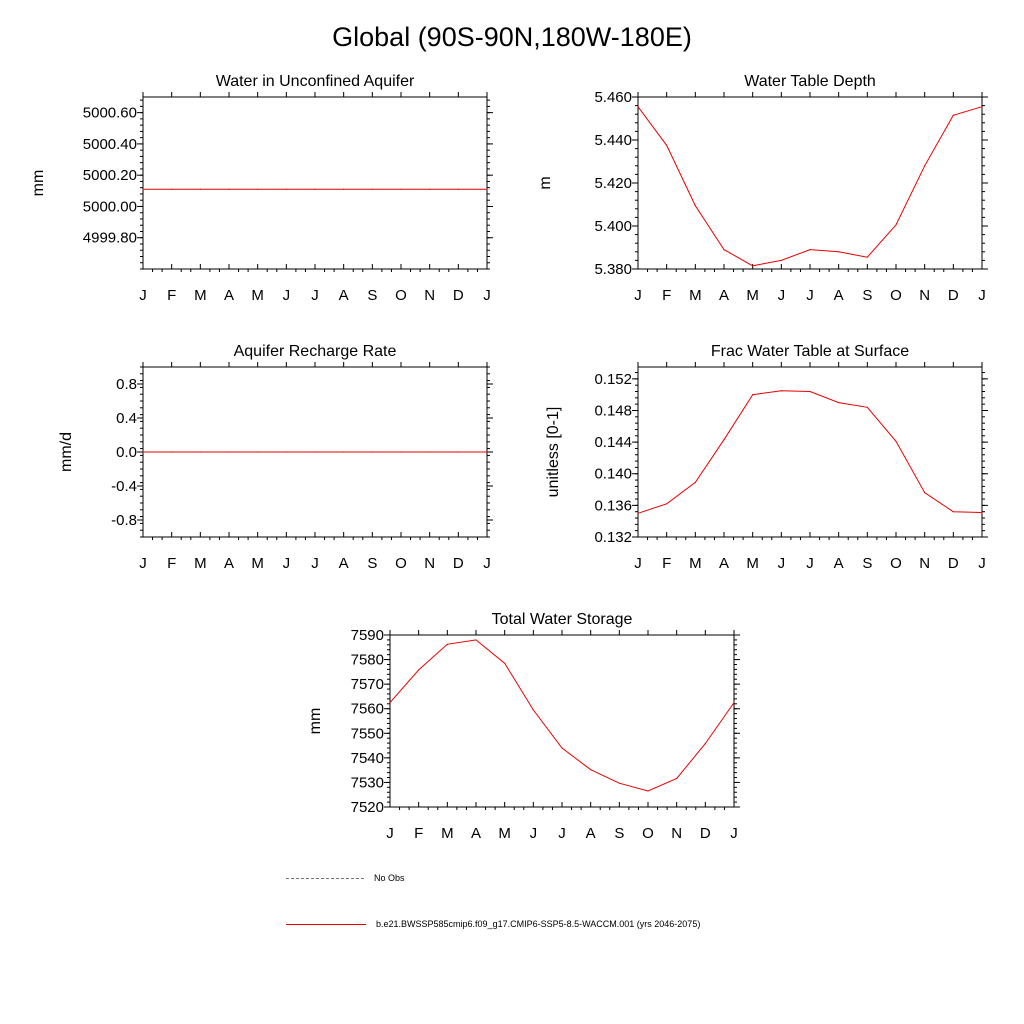  What do you see at coordinates (810, 81) in the screenshot?
I see `chart-title: Water Table Depth` at bounding box center [810, 81].